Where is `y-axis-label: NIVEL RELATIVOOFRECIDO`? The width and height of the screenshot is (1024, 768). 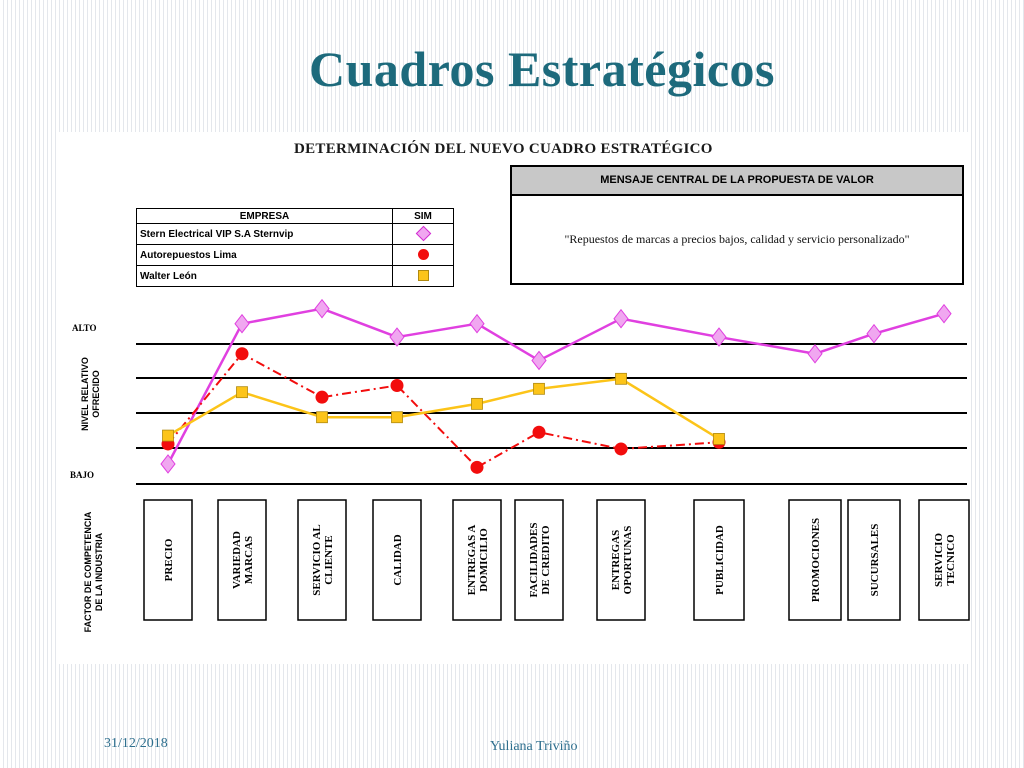 y-axis-label: NIVEL RELATIVOOFRECIDO is located at coordinates (90, 394).